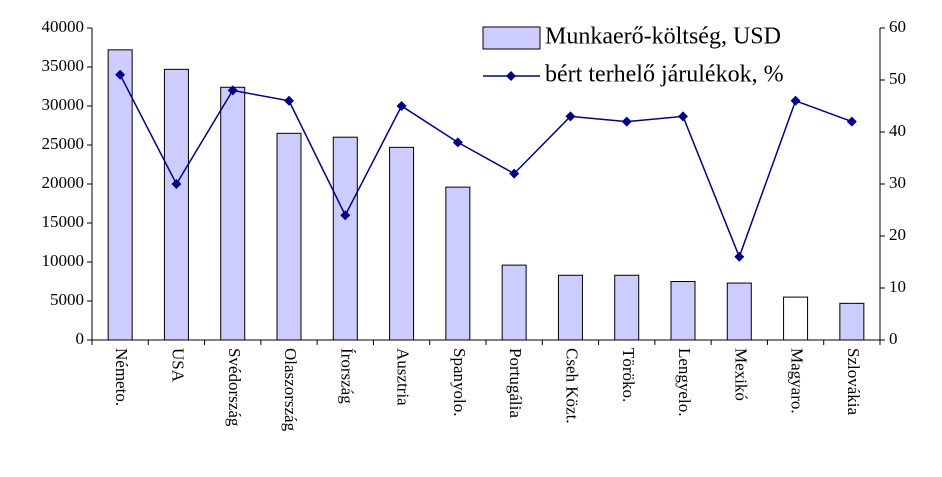  I want to click on y-tick-label: 20000, so click(63, 182).